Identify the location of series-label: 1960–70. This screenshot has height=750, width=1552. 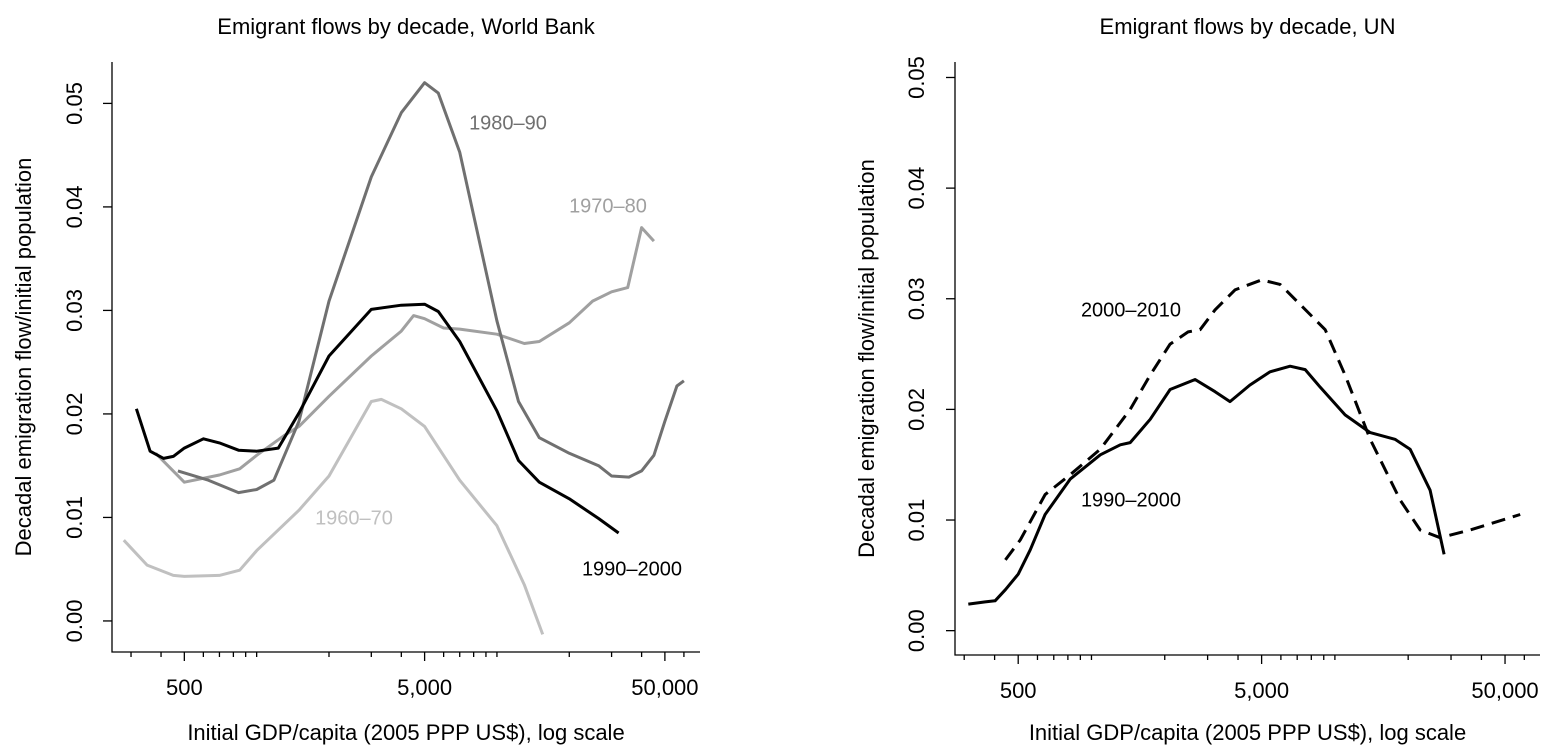
(354, 518).